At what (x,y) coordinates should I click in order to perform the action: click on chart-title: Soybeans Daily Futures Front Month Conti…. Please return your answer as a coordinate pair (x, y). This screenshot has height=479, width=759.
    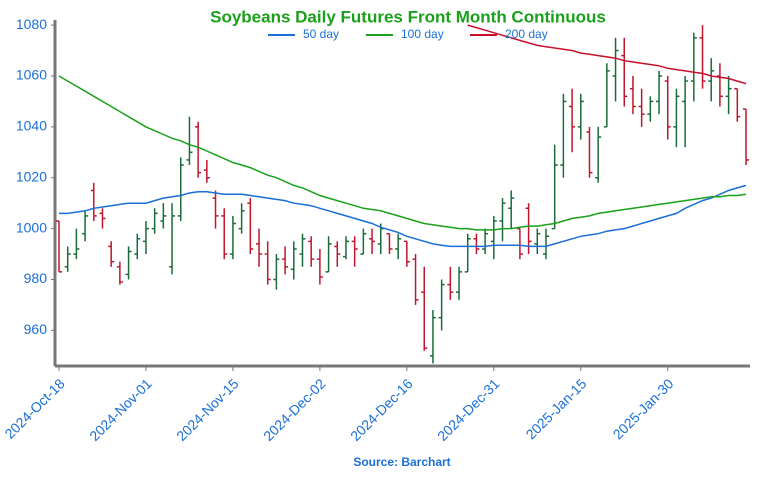
    Looking at the image, I should click on (408, 16).